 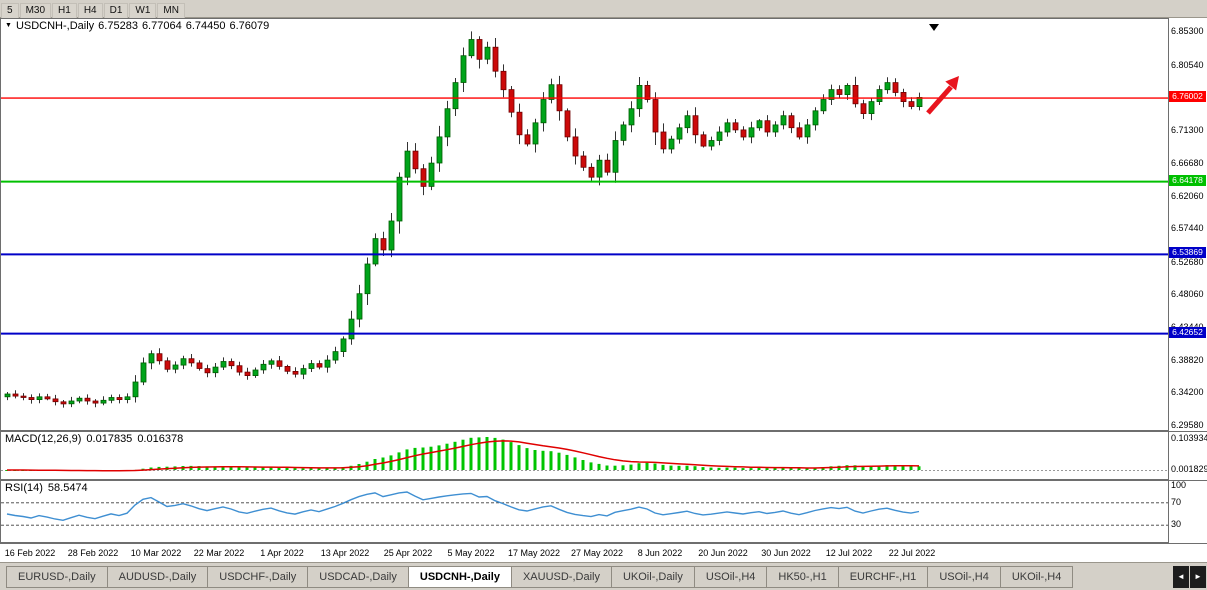 What do you see at coordinates (408, 553) in the screenshot?
I see `date-label: 25 Apr 2022` at bounding box center [408, 553].